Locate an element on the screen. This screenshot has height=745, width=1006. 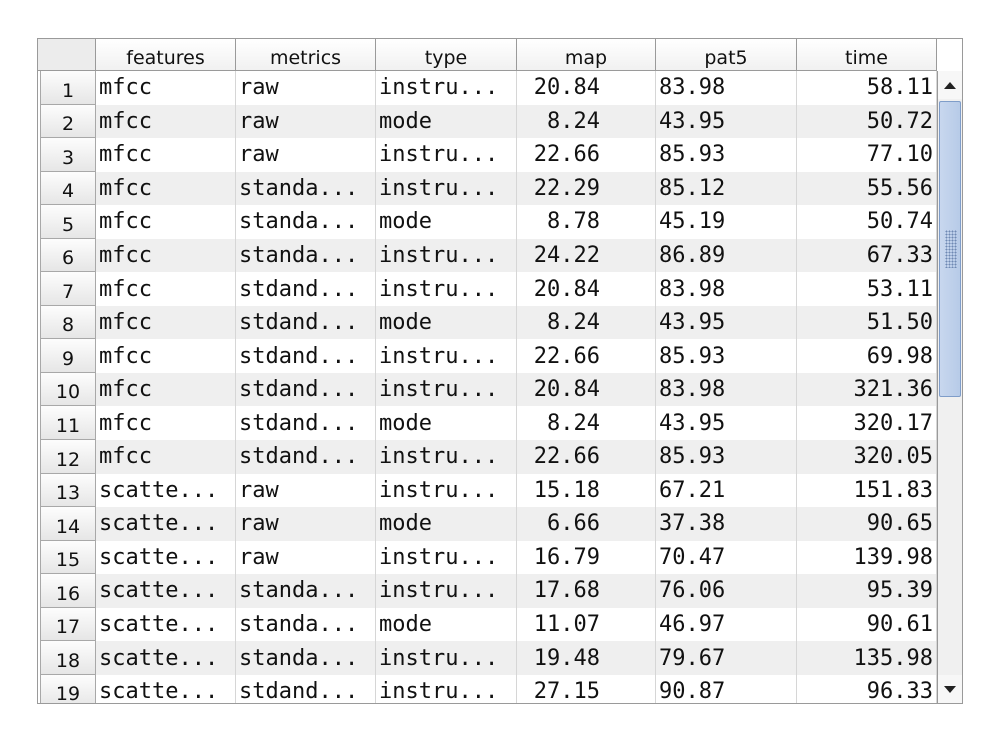
cell-time: 50.72 is located at coordinates (867, 121).